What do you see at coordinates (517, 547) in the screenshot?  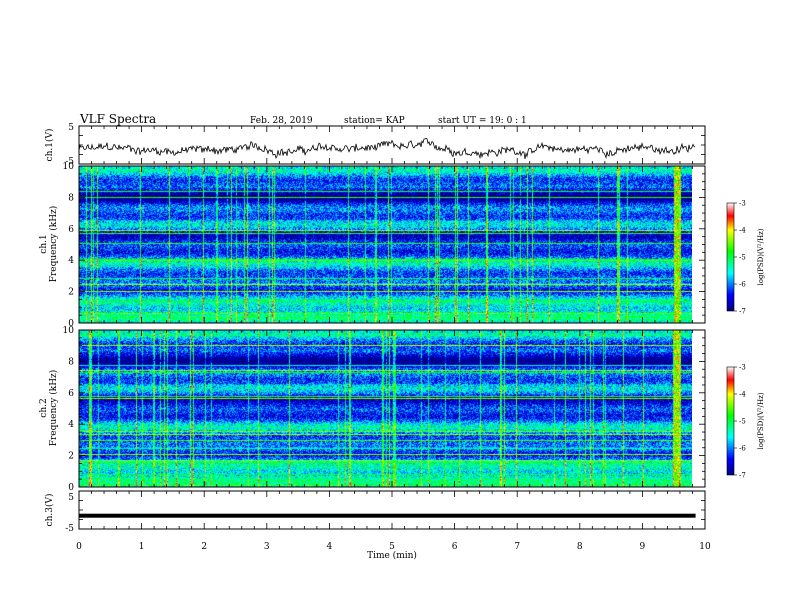 I see `time-tick-label: 7` at bounding box center [517, 547].